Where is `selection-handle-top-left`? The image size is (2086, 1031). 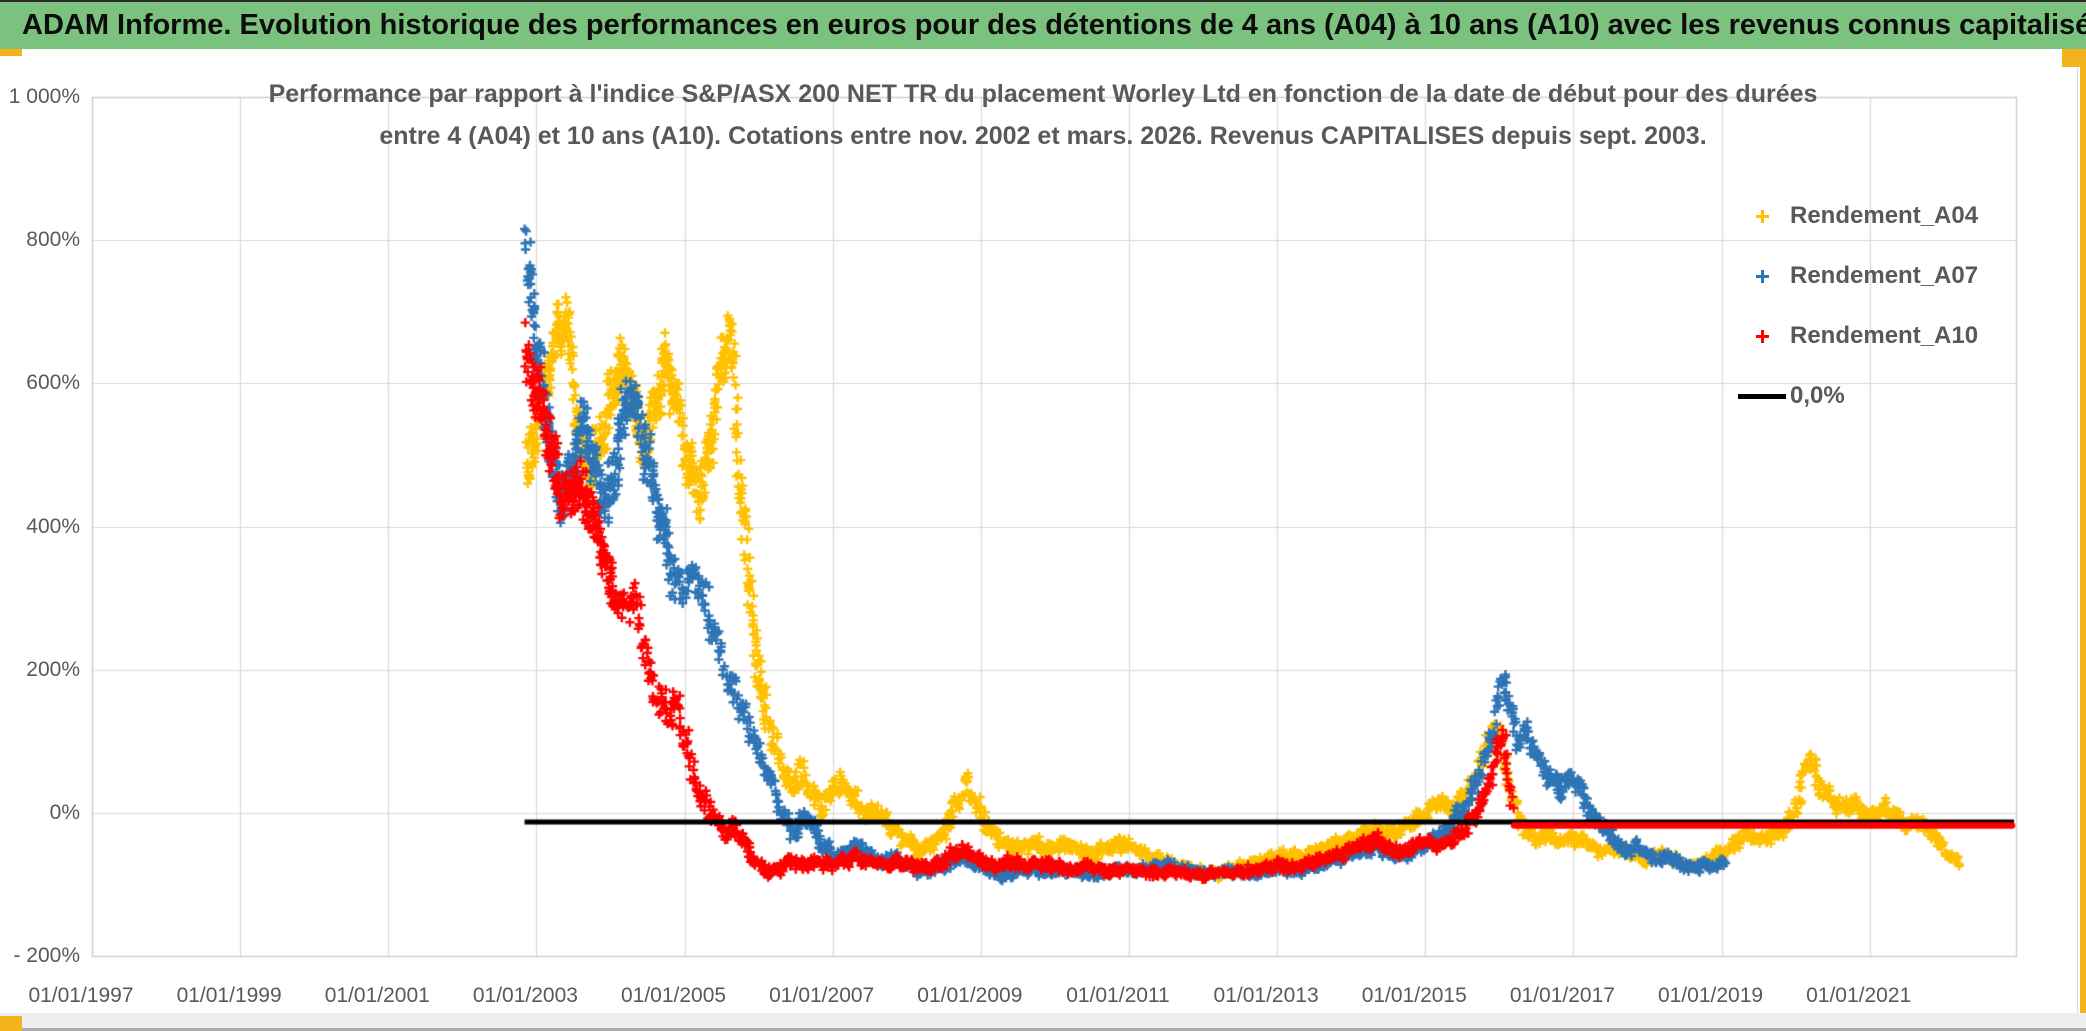
selection-handle-top-left is located at coordinates (11, 52).